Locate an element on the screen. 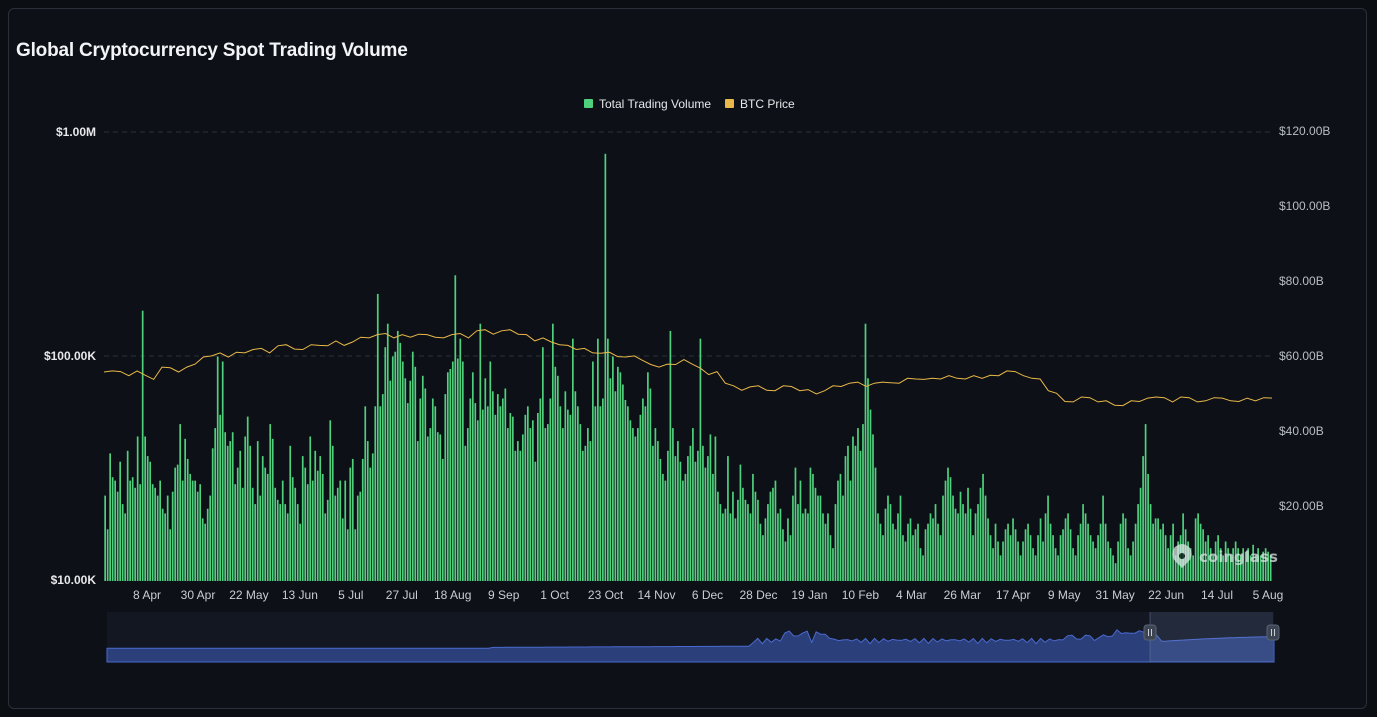  x-tick-label: 1 Oct is located at coordinates (554, 595).